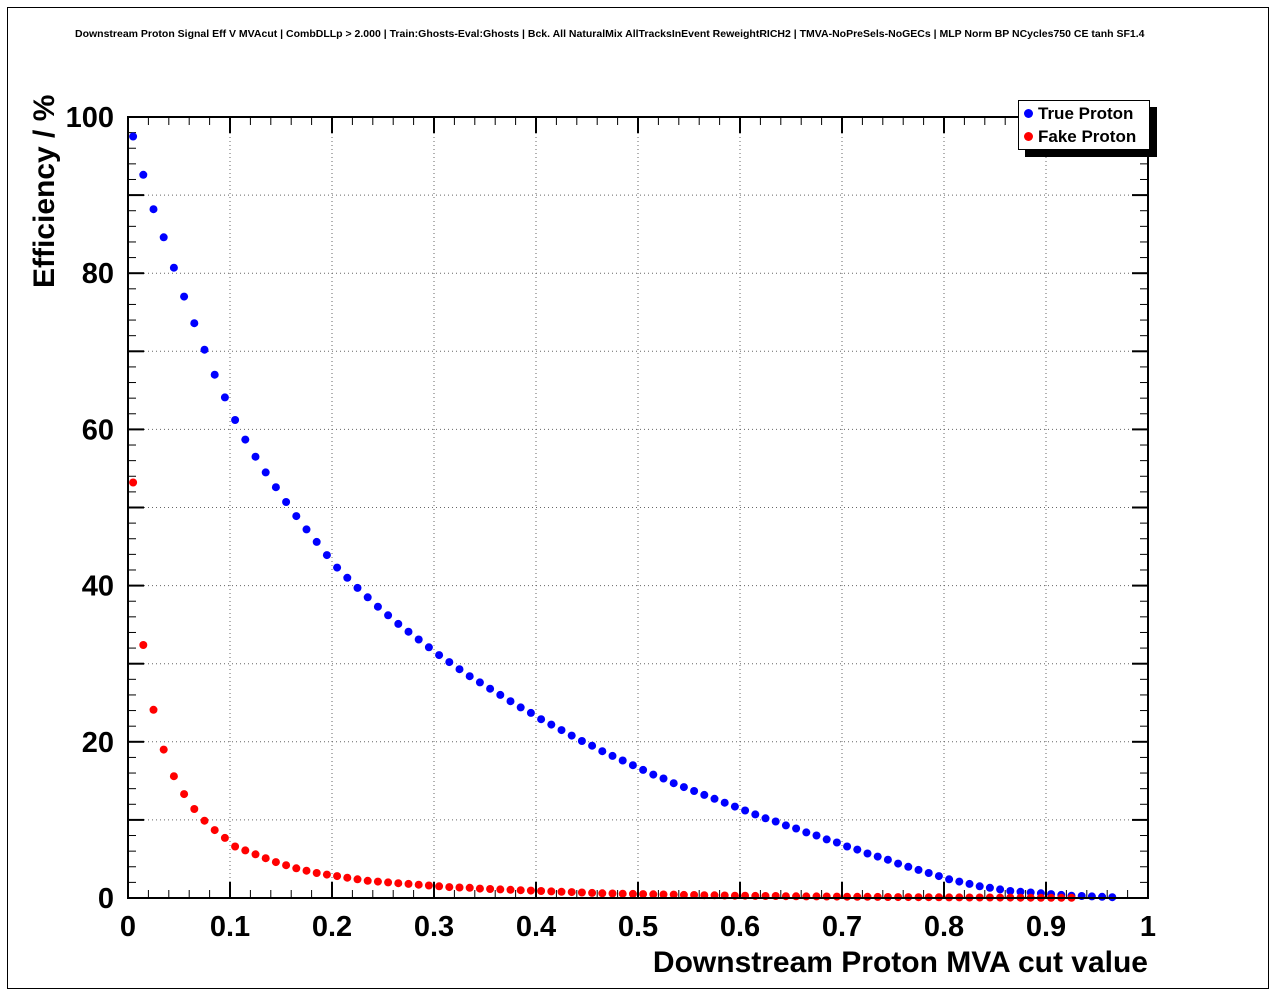 This screenshot has height=996, width=1276. I want to click on legend-entry-true-proton: True Proton, so click(1084, 113).